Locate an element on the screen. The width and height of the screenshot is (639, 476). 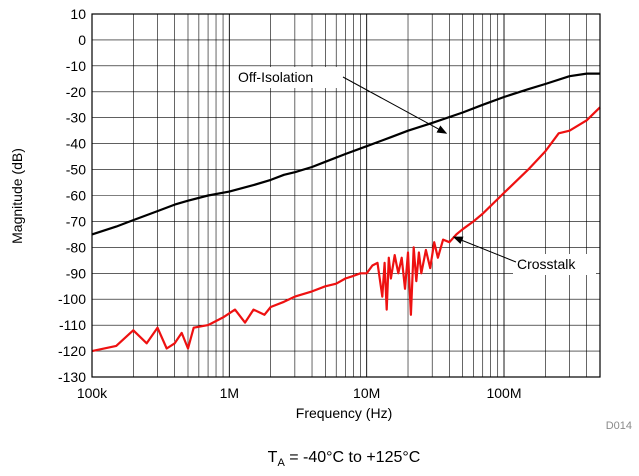
y-tick-label: 10 is located at coordinates (78, 14).